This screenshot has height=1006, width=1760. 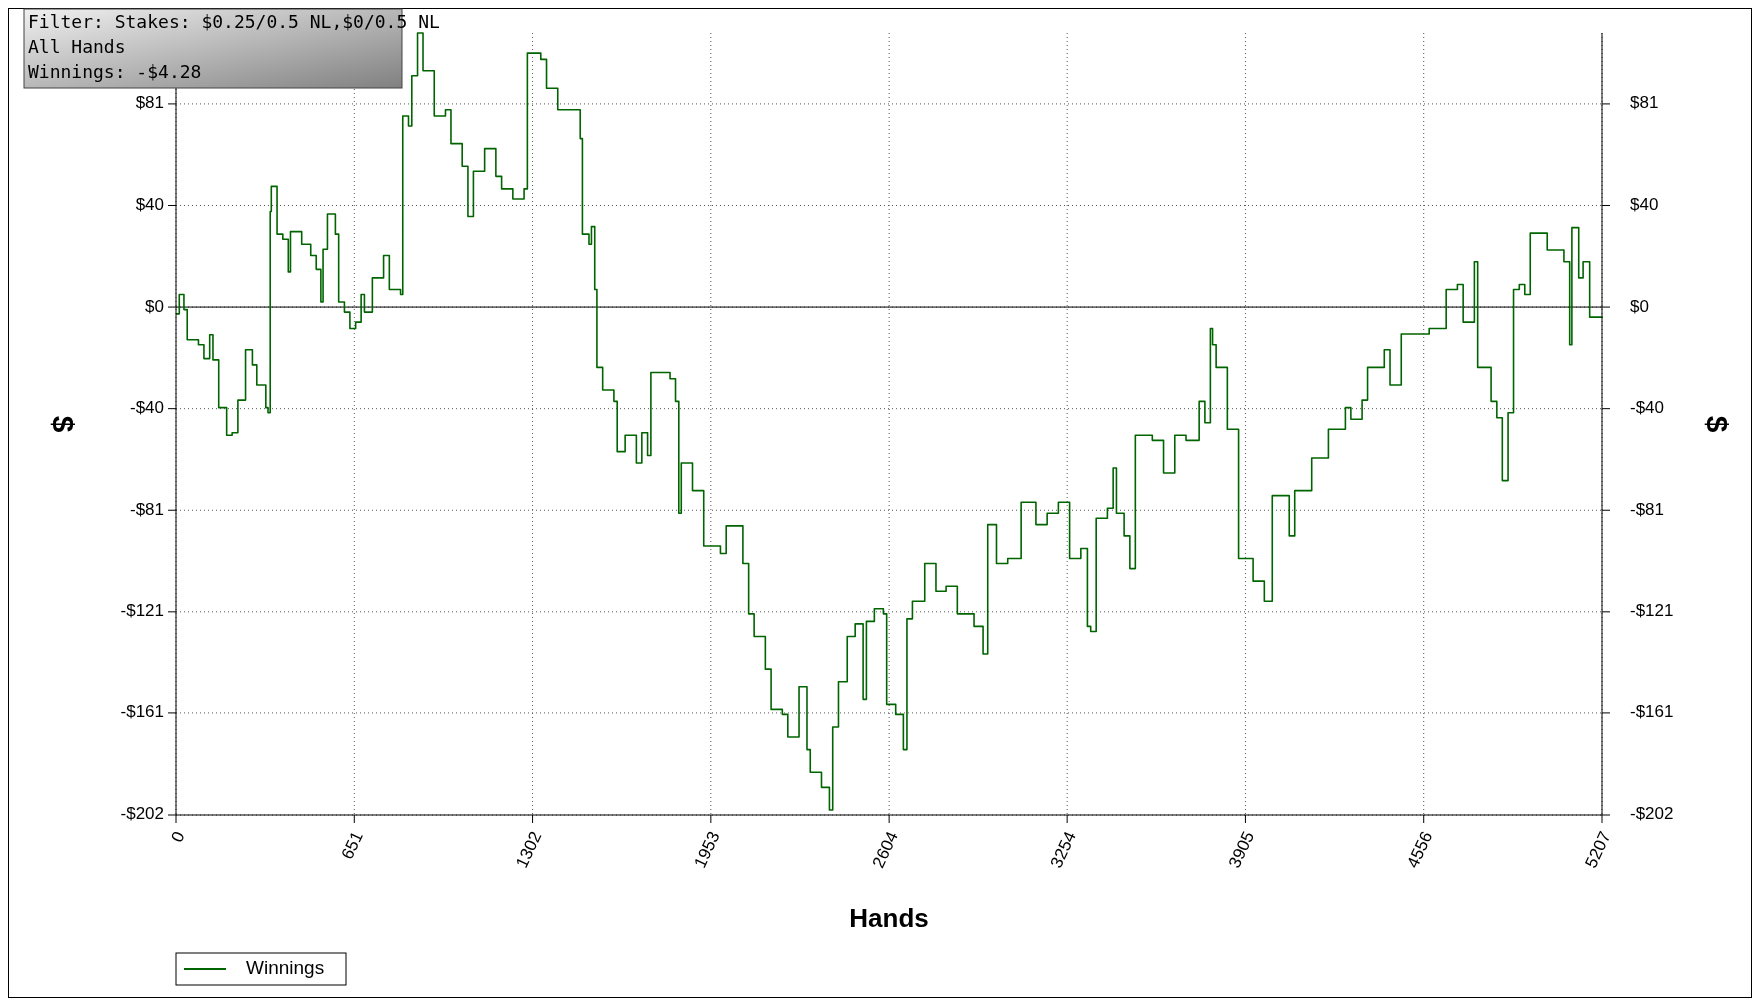 I want to click on x-tick-label: 651, so click(x=352, y=845).